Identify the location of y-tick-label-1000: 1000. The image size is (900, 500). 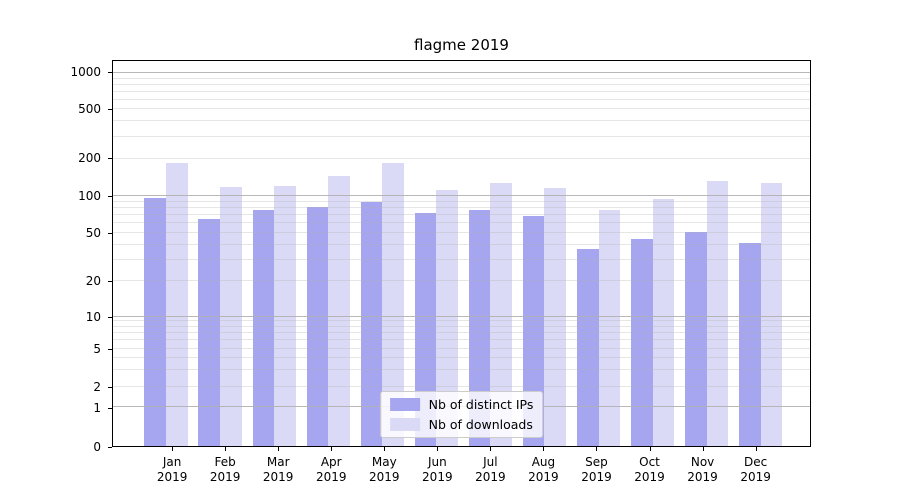
(85, 72).